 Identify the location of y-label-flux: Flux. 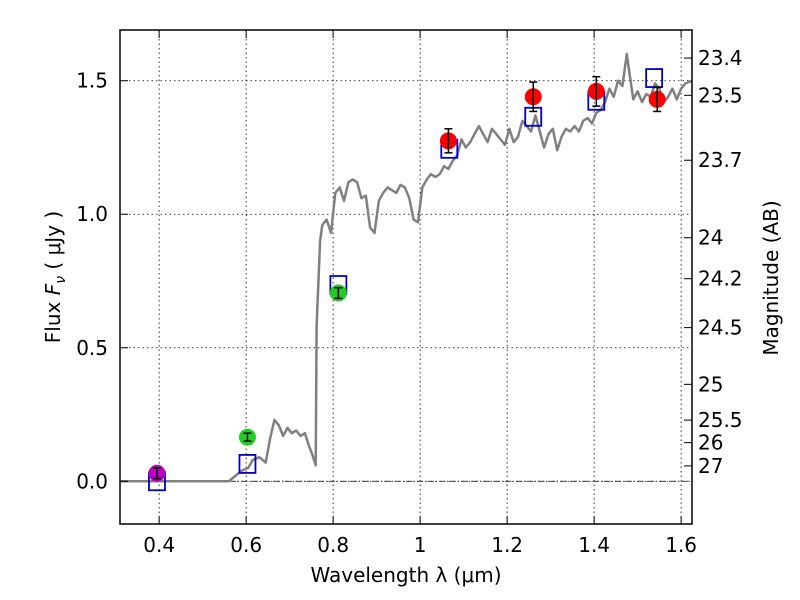
(53, 319).